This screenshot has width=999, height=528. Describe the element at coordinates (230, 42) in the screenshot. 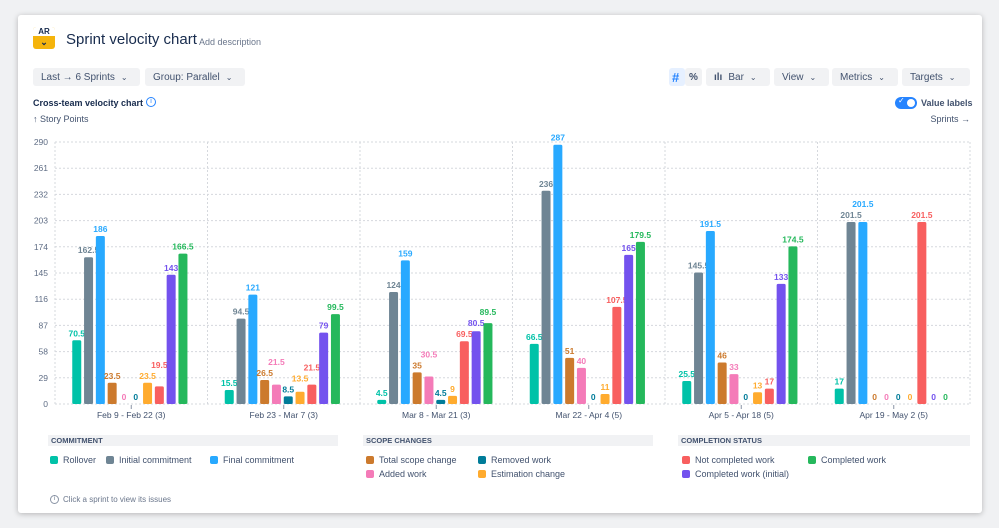

I see `add-description-link: Add description` at that location.